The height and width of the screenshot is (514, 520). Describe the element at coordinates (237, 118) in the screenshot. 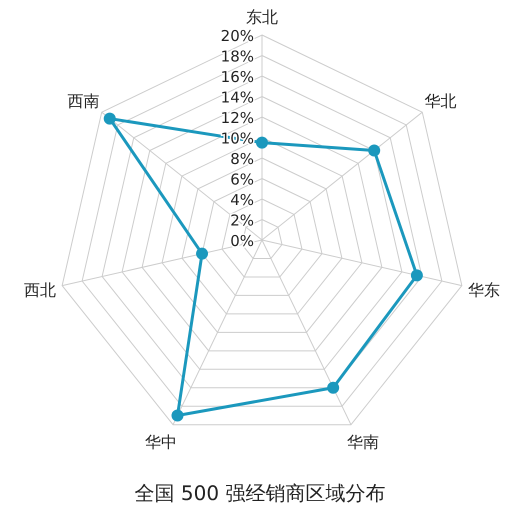

I see `y-tick-label: 12%` at that location.